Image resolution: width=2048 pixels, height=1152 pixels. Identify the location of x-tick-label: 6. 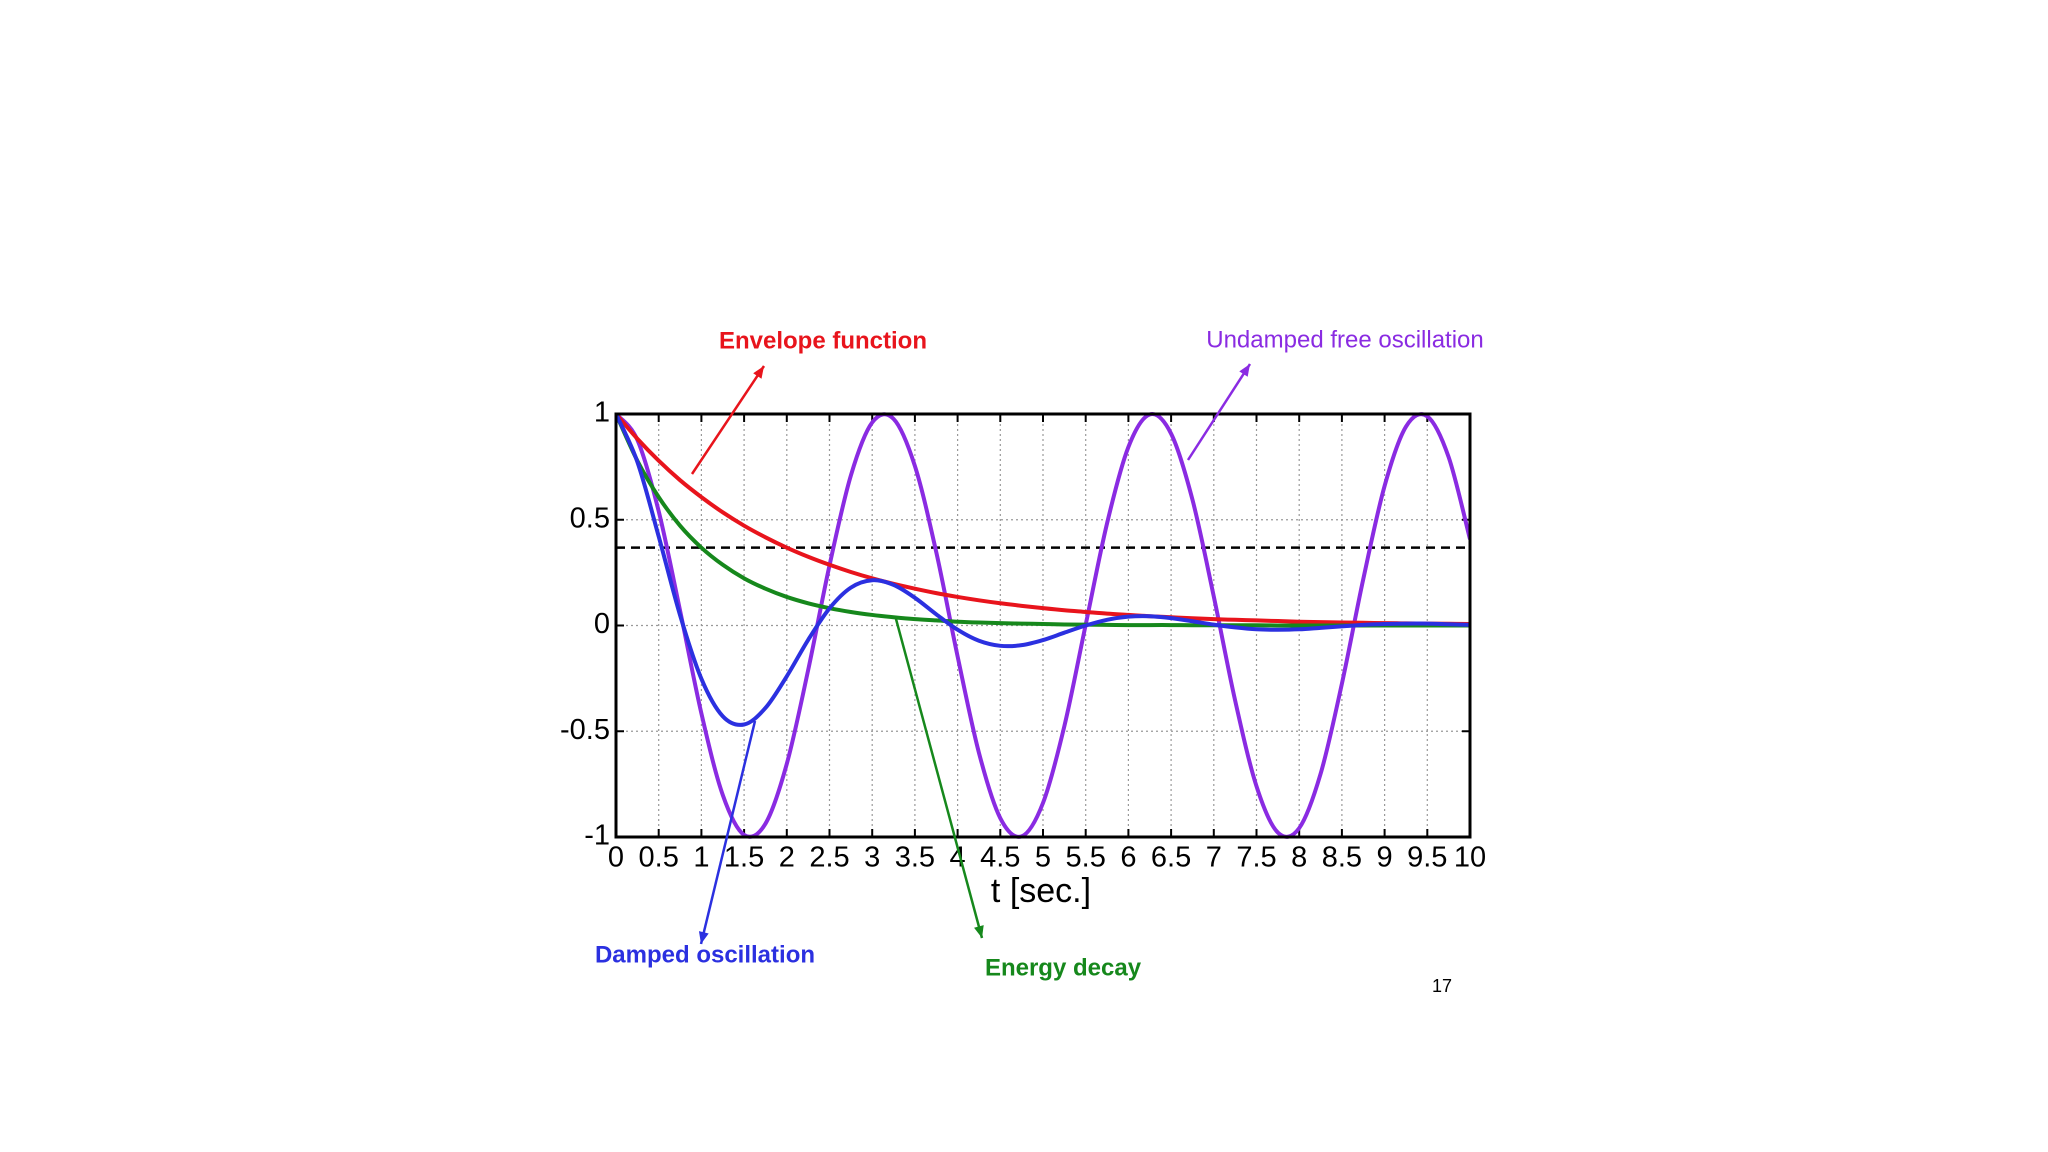
(1128, 858).